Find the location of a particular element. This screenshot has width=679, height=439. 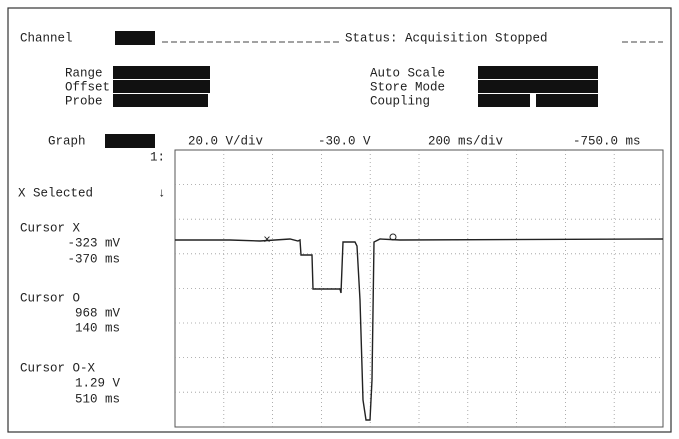

cursor-voltage: 1.29 V is located at coordinates (98, 383).